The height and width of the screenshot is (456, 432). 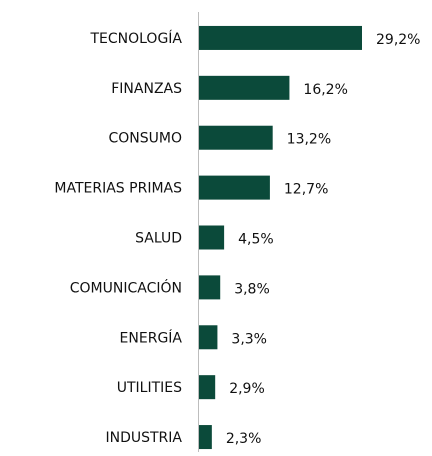 What do you see at coordinates (252, 289) in the screenshot?
I see `value-label: 3,8%` at bounding box center [252, 289].